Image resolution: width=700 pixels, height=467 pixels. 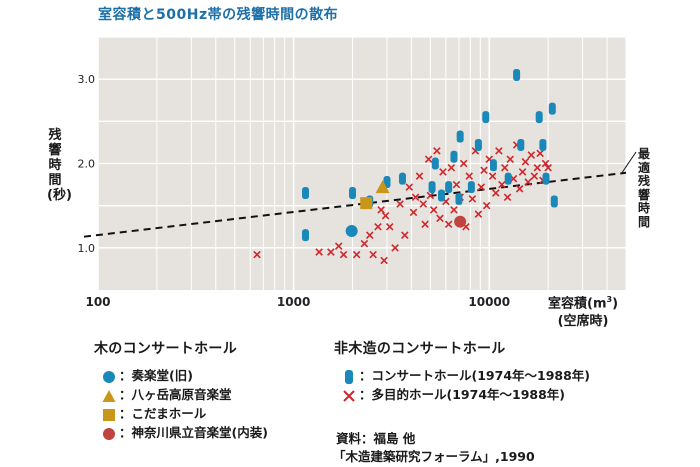 I want to click on y-tick-label: 3.0, so click(x=87, y=79).